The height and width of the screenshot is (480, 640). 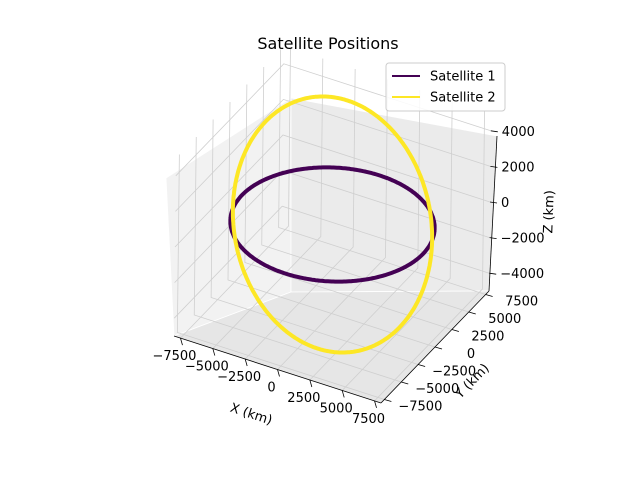 What do you see at coordinates (327, 43) in the screenshot?
I see `chart-title: Satellite Positions` at bounding box center [327, 43].